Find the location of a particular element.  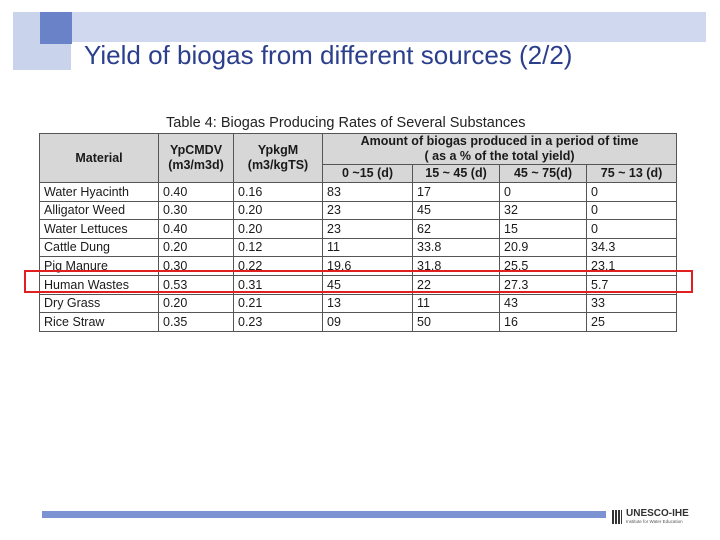

table-row: Pig Manure 0.30 0.22 19.6 31.8 25.5 23.1 is located at coordinates (358, 266).